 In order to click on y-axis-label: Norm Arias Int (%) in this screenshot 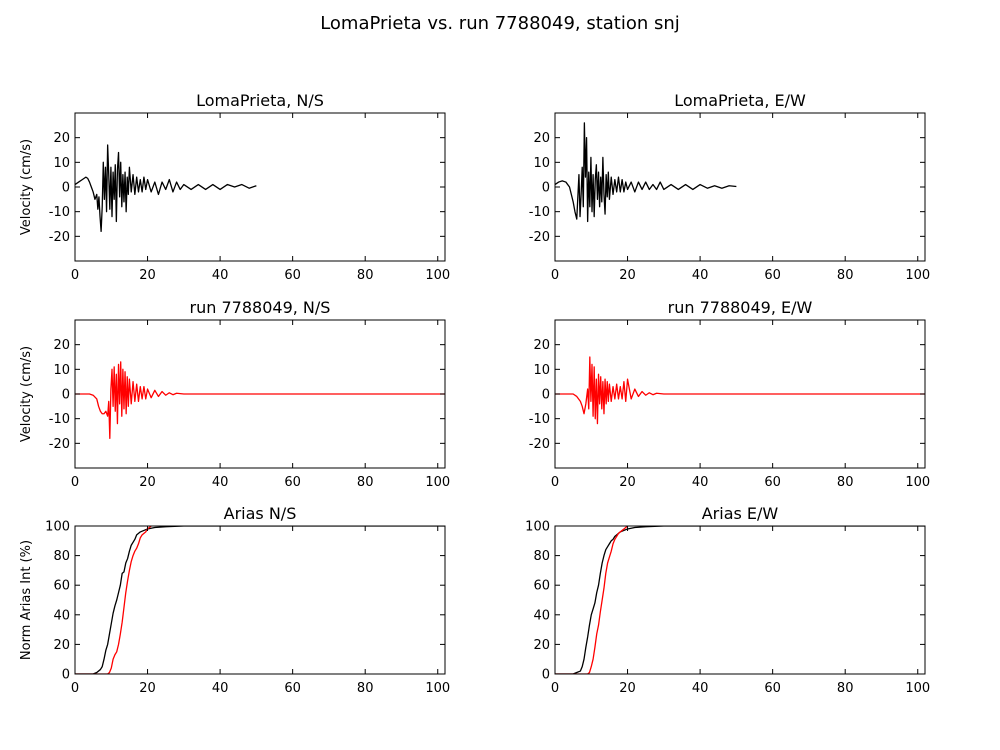, I will do `click(26, 600)`.